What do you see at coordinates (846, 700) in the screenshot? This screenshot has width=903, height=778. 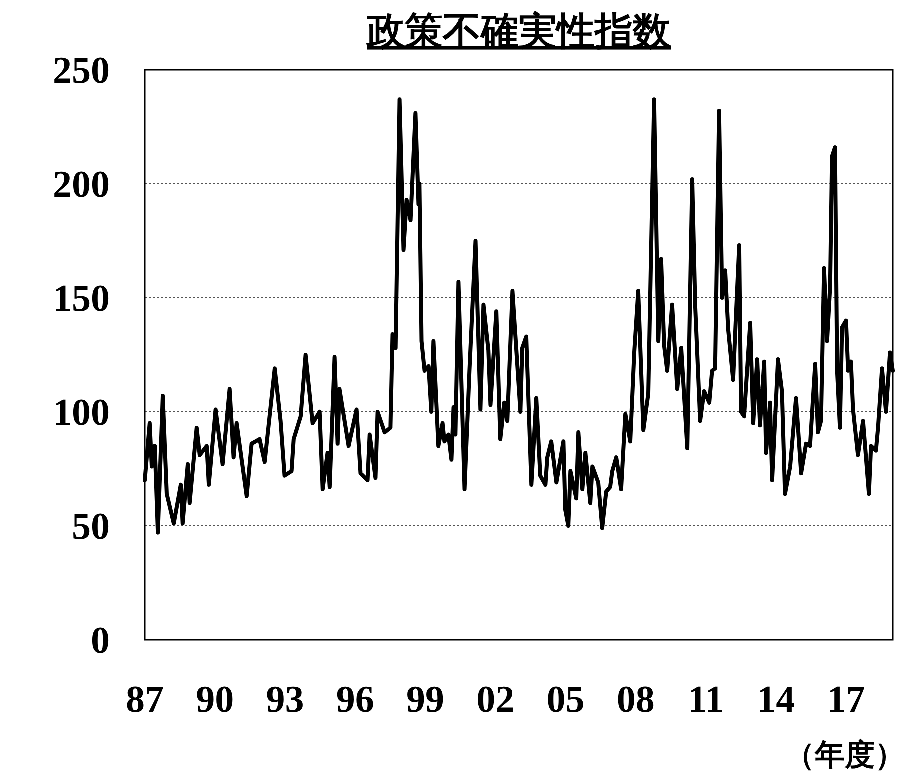 I see `x-tick-label: 17` at bounding box center [846, 700].